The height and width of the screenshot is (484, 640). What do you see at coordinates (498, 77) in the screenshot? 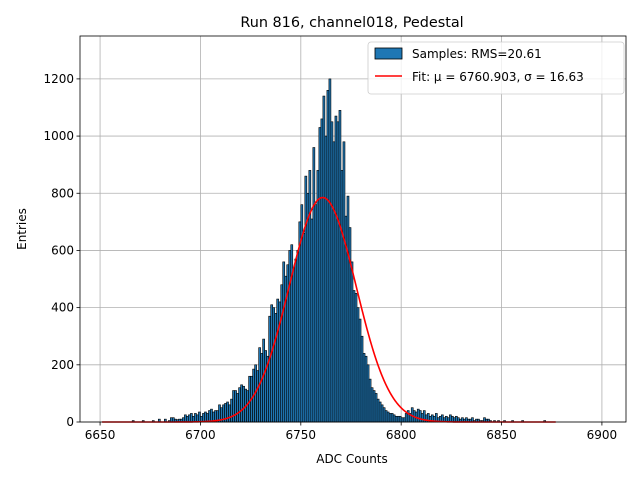
I see `legend-label-fit: Fit: μ = 6760.903, σ = 16.63` at bounding box center [498, 77].